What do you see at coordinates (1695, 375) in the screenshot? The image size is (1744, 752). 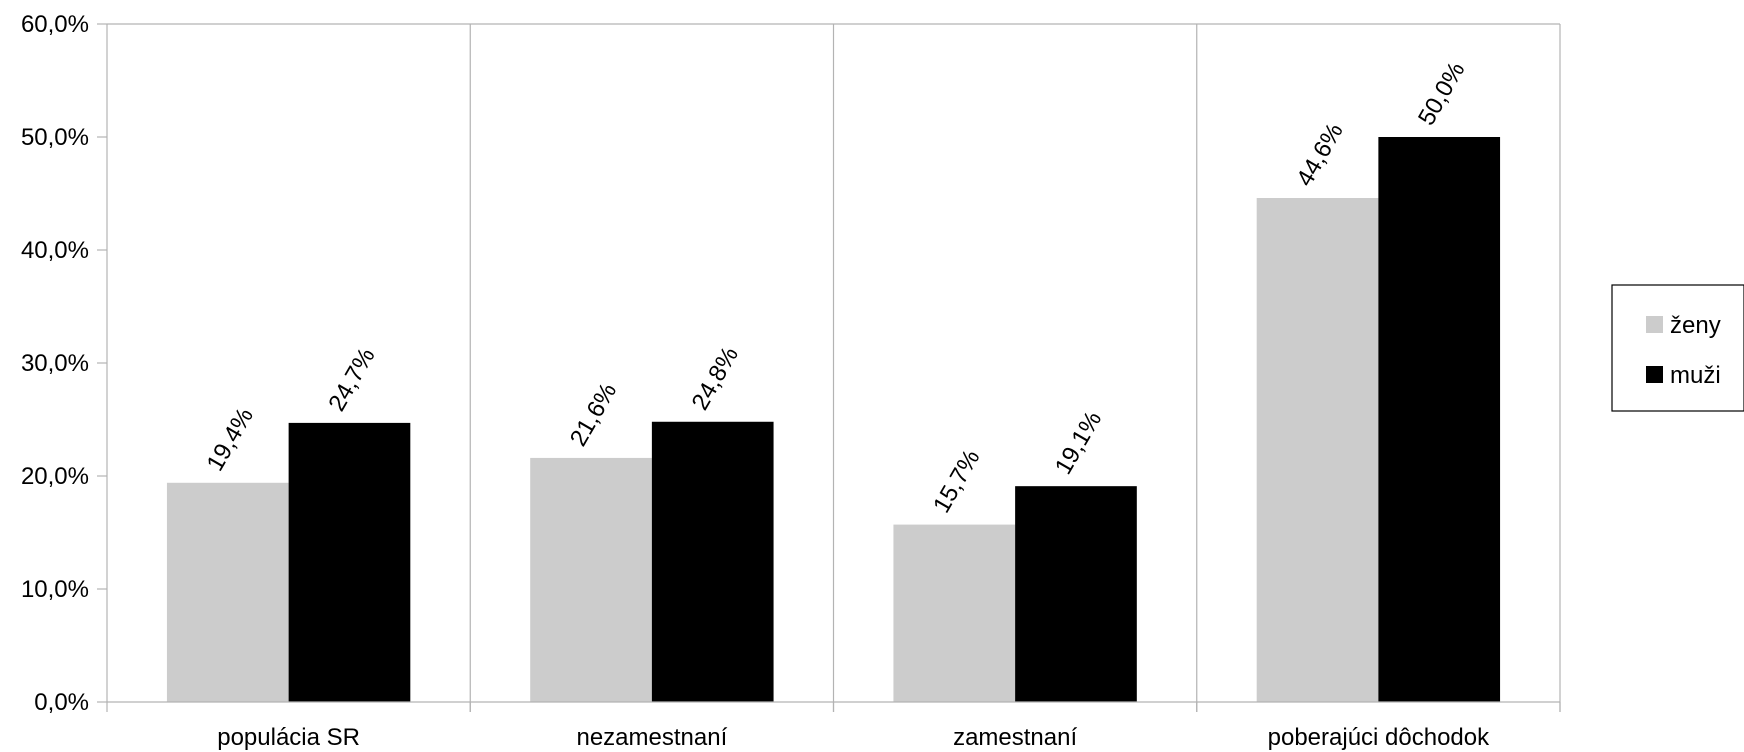 I see `legend-label-muzi: muži` at bounding box center [1695, 375].